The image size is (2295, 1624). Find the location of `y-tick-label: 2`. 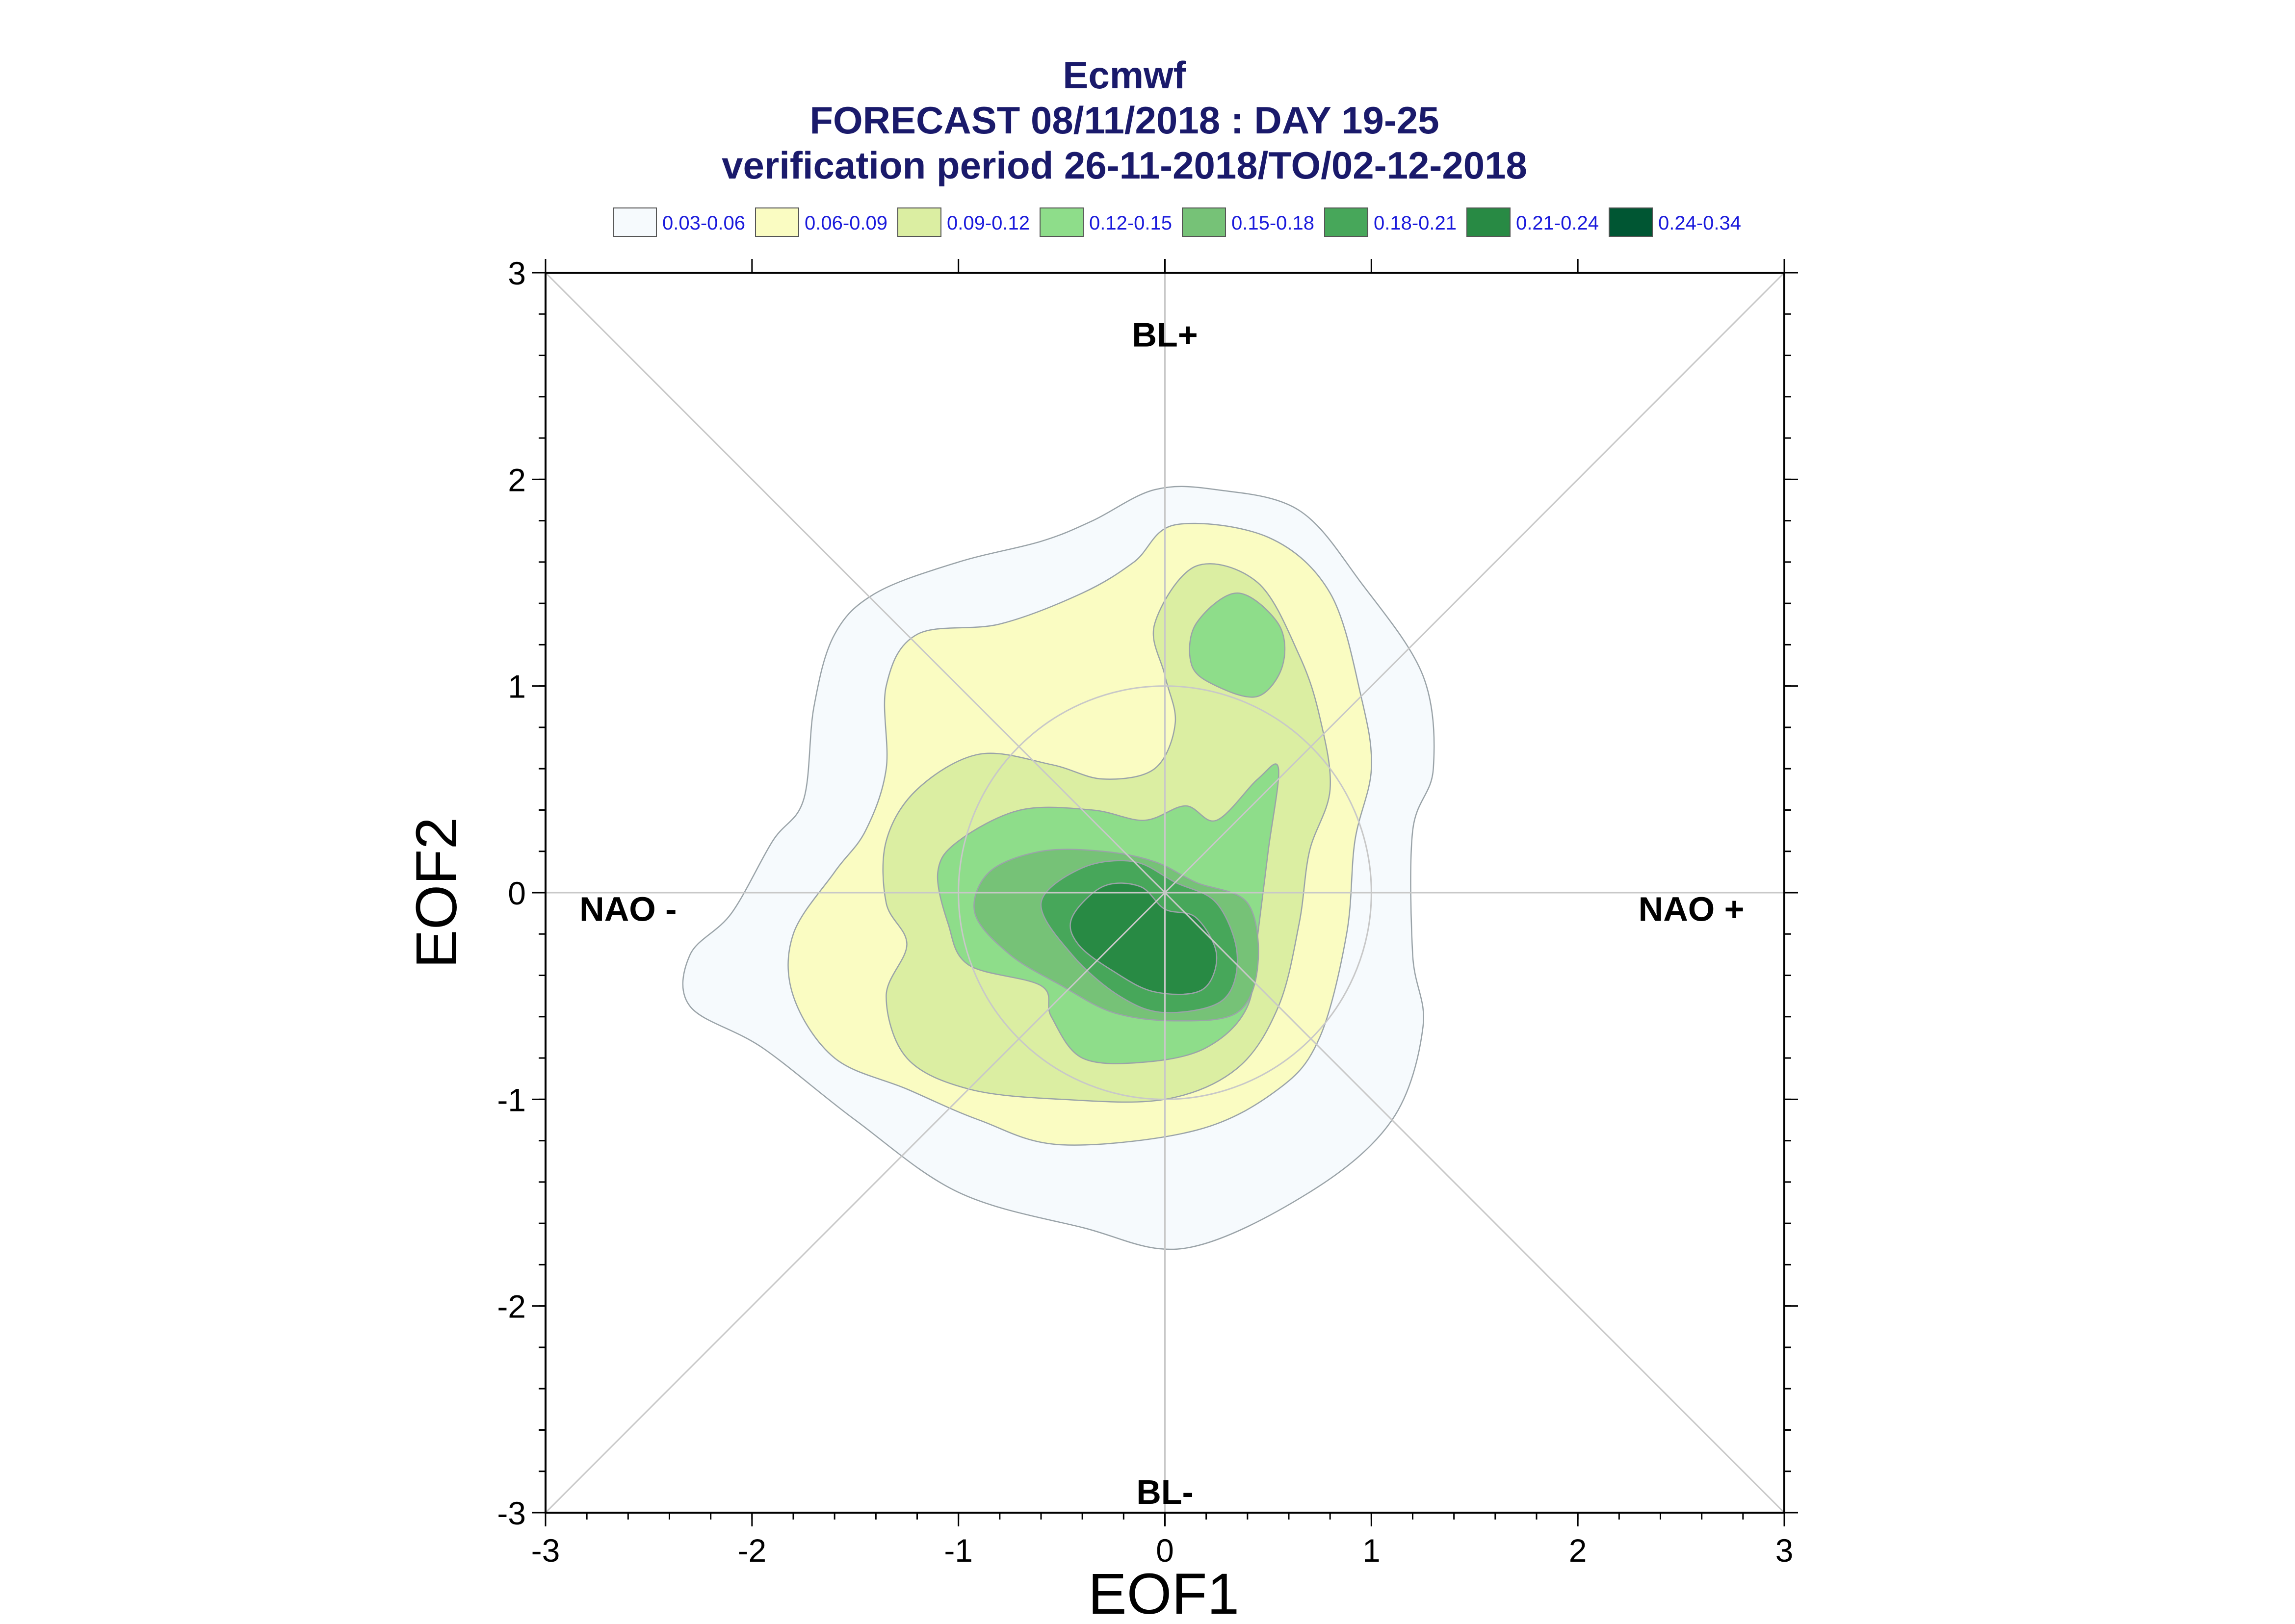

y-tick-label: 2 is located at coordinates (517, 480).